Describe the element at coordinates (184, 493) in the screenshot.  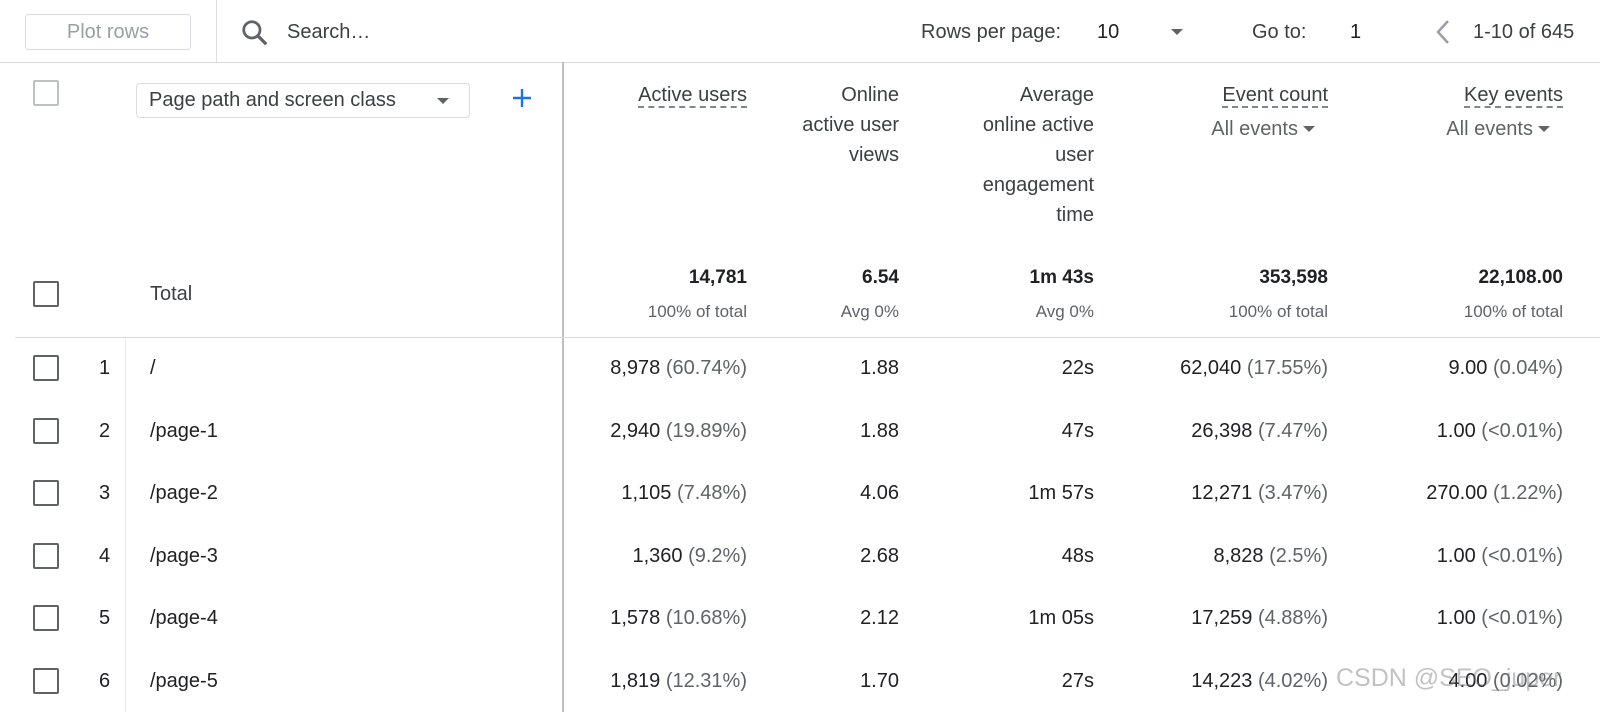
I see `row-path: /page-2` at that location.